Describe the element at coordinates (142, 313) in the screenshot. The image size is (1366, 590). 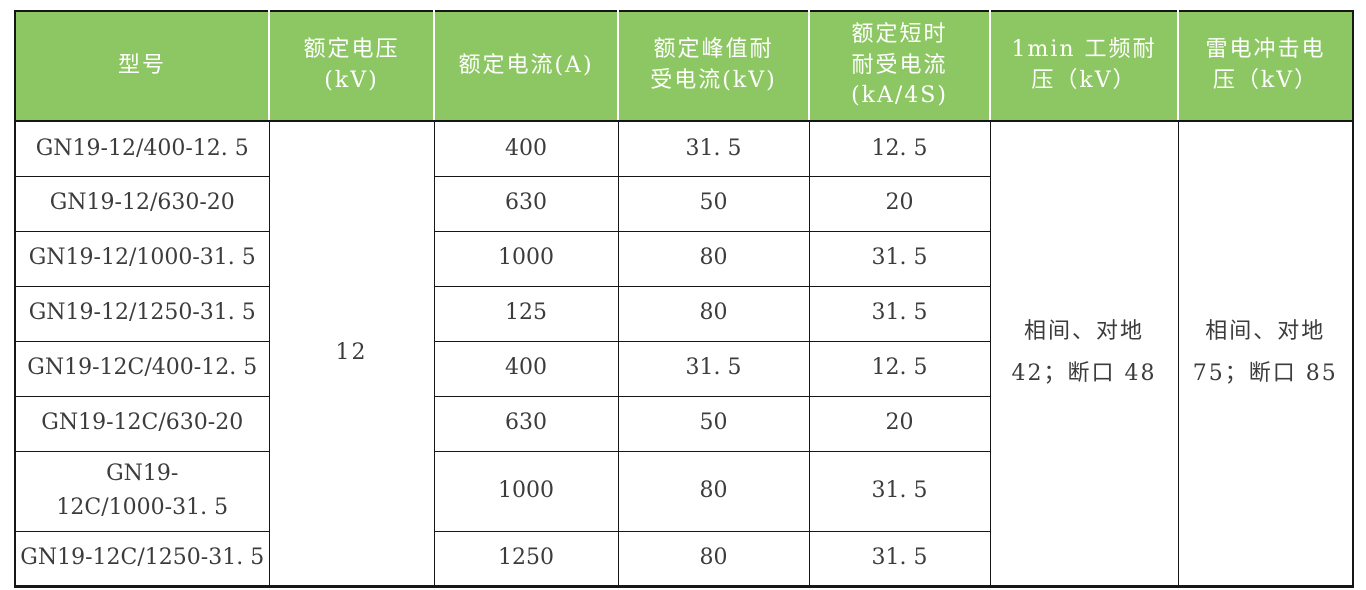
I see `cell-model: GN19-12/1250-31. 5` at that location.